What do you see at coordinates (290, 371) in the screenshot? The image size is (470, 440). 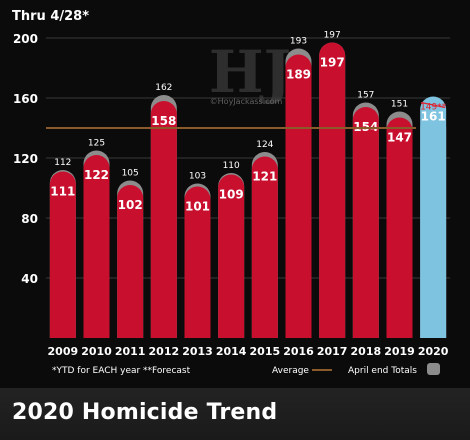 I see `legend-average-label: Average` at bounding box center [290, 371].